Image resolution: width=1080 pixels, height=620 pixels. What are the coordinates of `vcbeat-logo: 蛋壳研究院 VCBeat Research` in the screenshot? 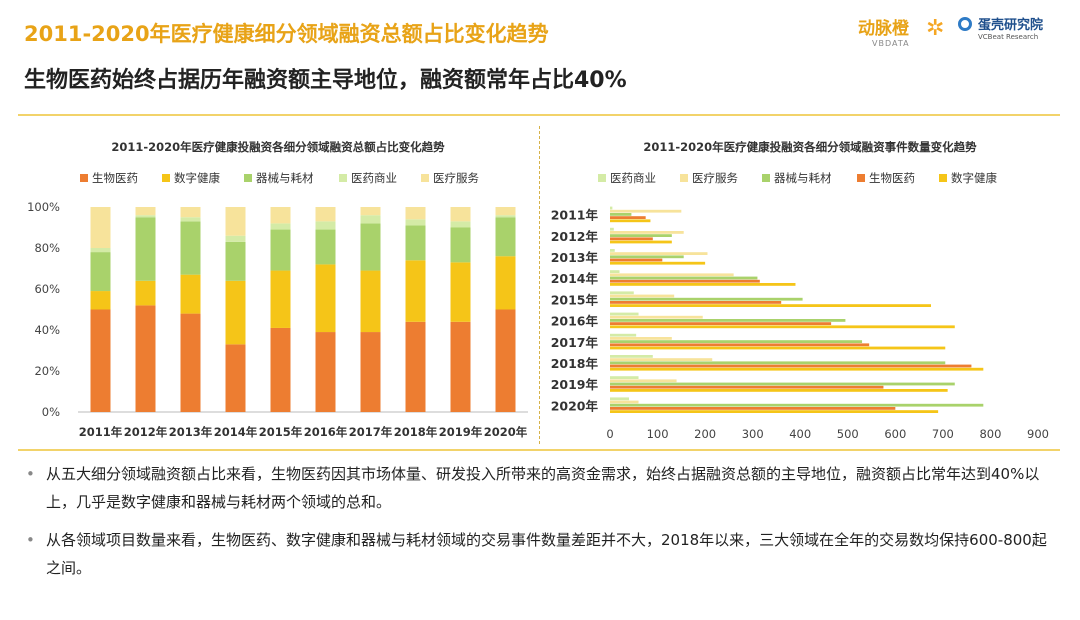 It's located at (1000, 27).